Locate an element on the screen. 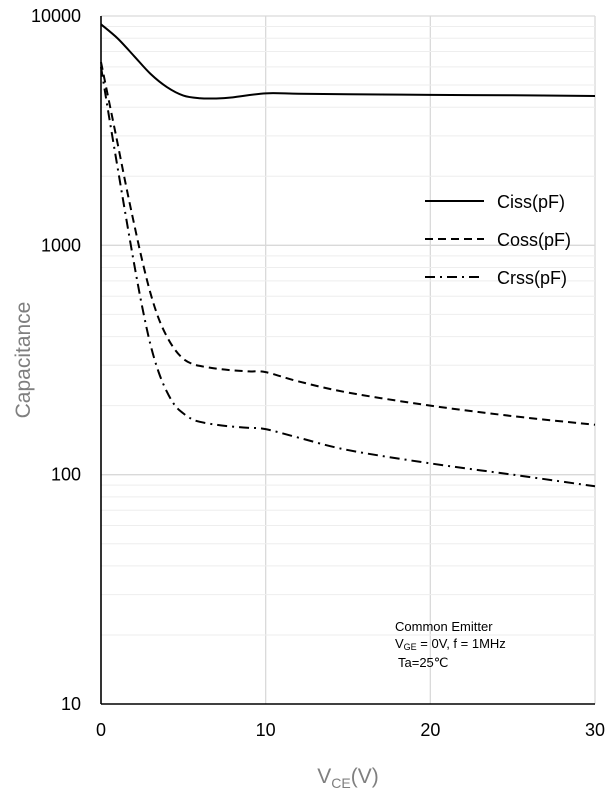  legend: Ciss(pF) Coss(pF) Crss(pF) is located at coordinates (498, 240).